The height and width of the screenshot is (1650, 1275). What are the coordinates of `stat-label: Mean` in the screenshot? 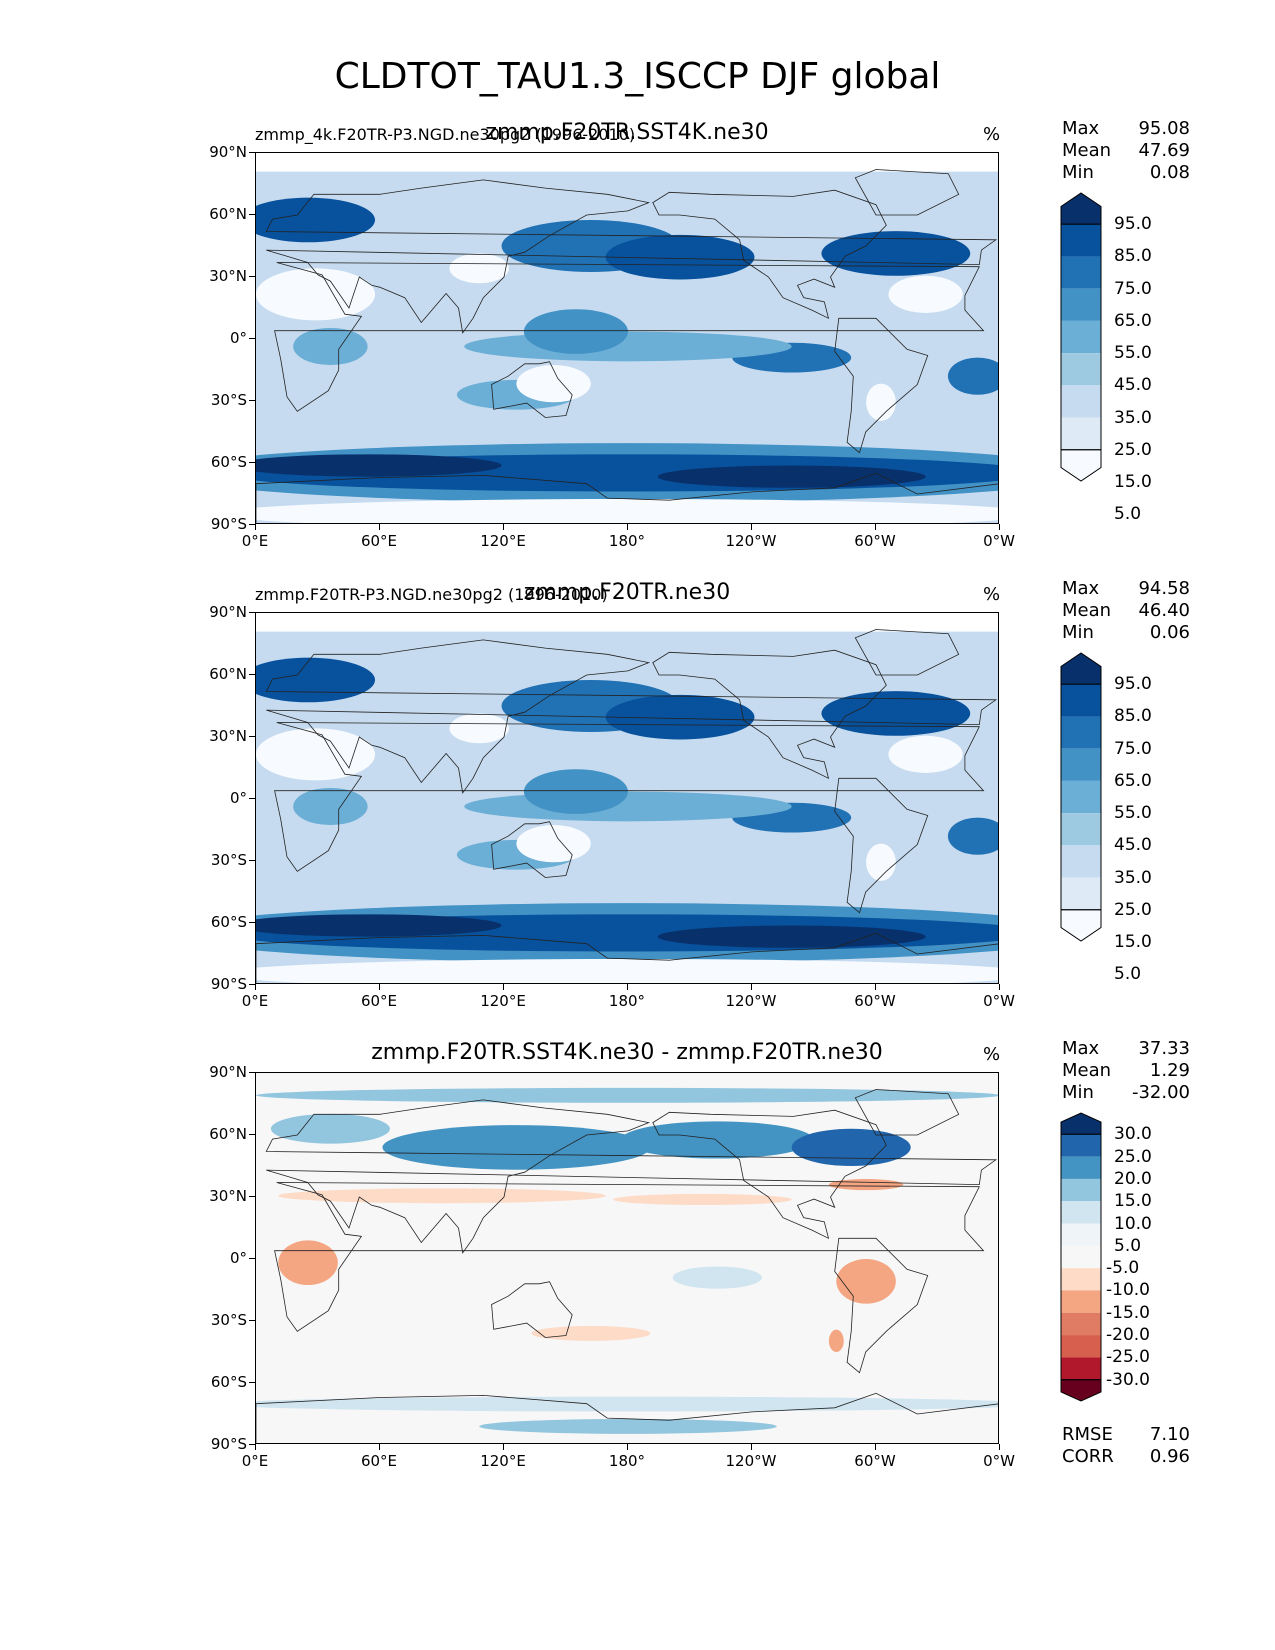 It's located at (1087, 150).